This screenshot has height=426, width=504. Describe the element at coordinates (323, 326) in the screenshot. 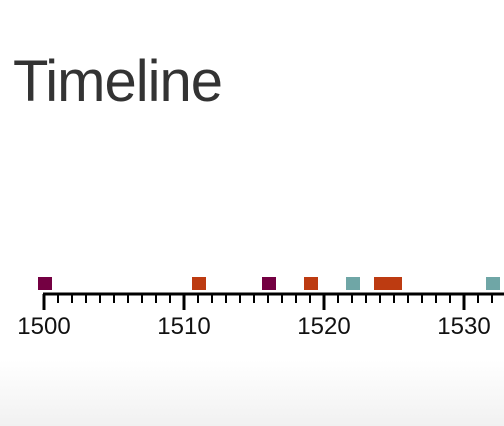

I see `year-label: 1520` at that location.